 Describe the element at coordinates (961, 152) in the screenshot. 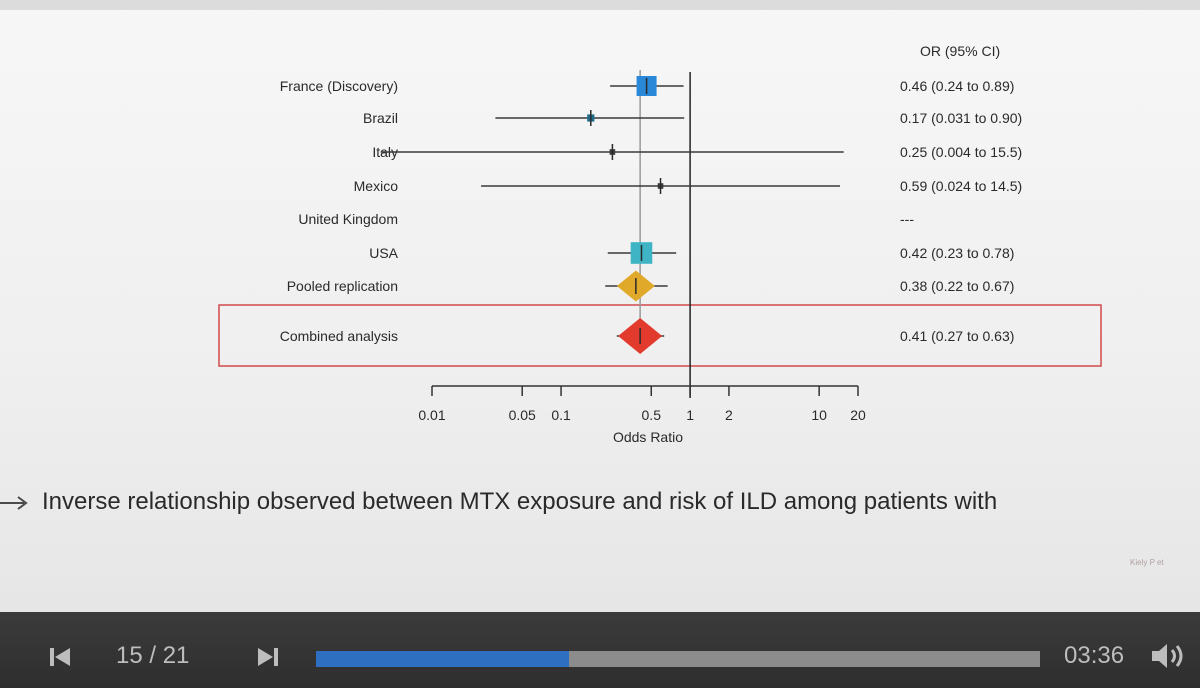

I see `row-ci-text: 0.25 (0.004 to 15.5)` at that location.